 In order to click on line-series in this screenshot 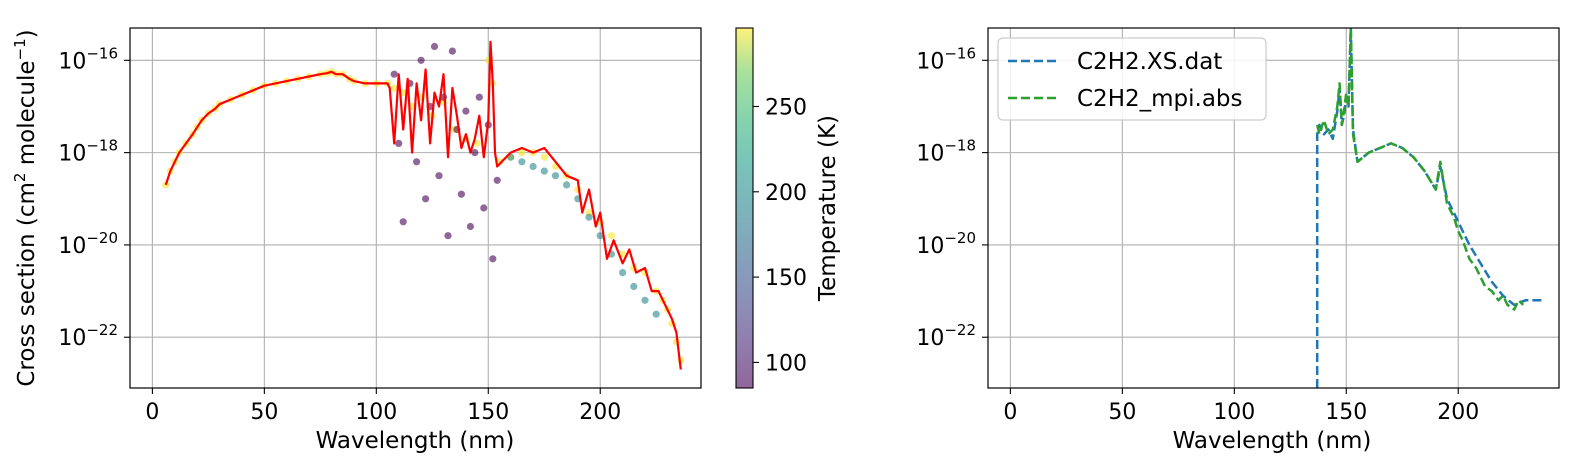, I will do `click(1429, 208)`.